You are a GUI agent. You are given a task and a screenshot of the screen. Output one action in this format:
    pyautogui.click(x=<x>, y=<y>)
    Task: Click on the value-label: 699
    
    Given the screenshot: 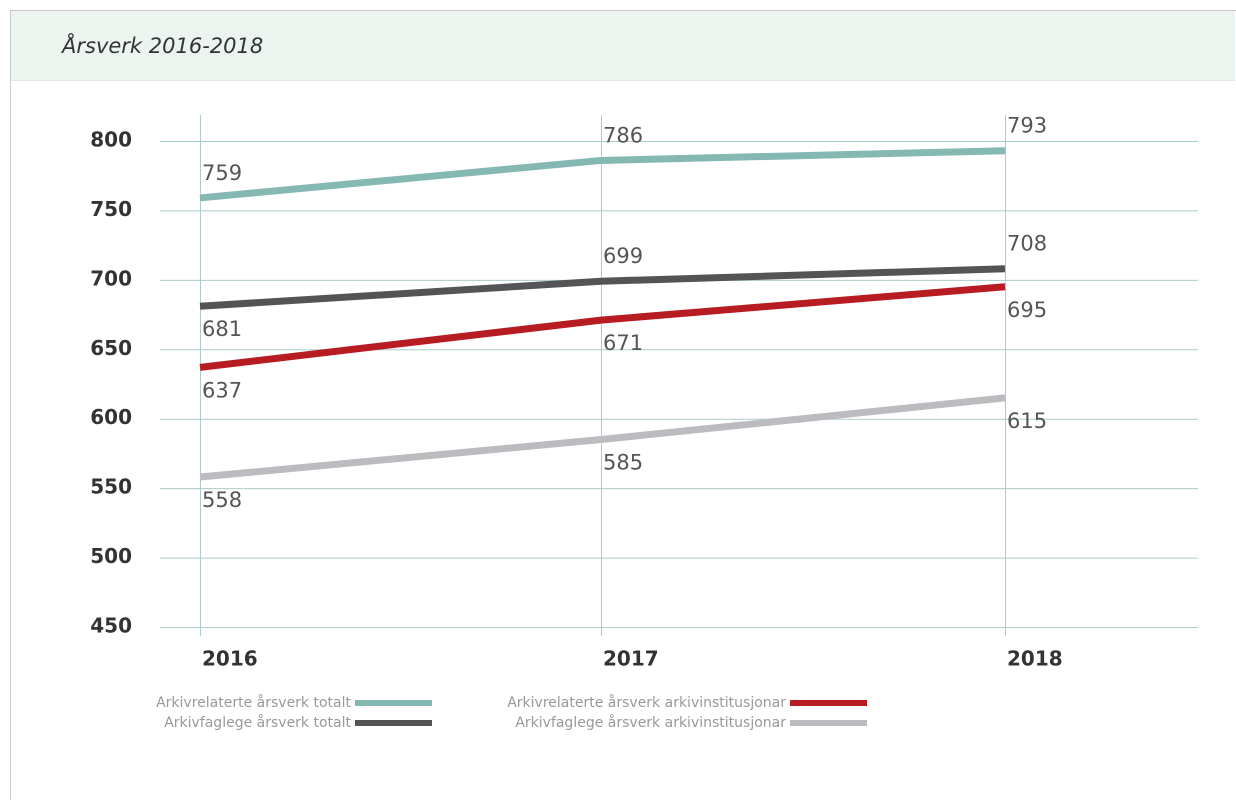 What is the action you would take?
    pyautogui.click(x=623, y=256)
    